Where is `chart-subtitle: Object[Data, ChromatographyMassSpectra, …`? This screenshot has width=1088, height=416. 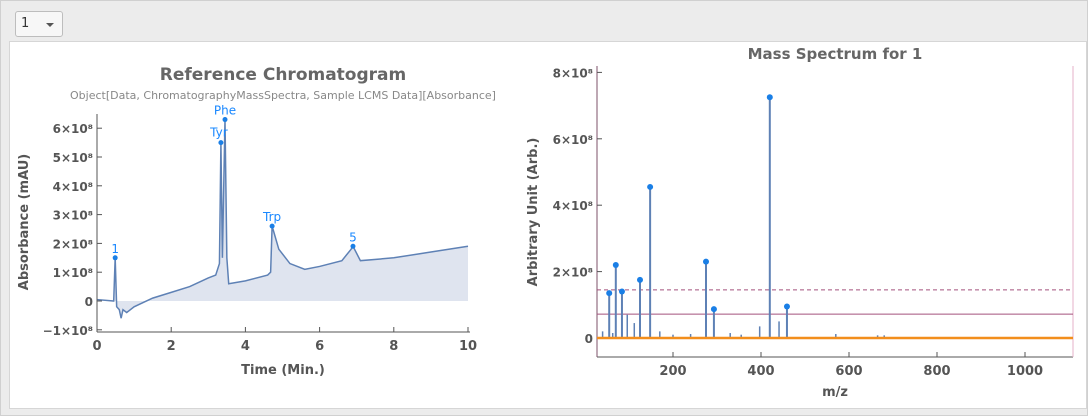 chart-subtitle: Object[Data, ChromatographyMassSpectra, … is located at coordinates (283, 95).